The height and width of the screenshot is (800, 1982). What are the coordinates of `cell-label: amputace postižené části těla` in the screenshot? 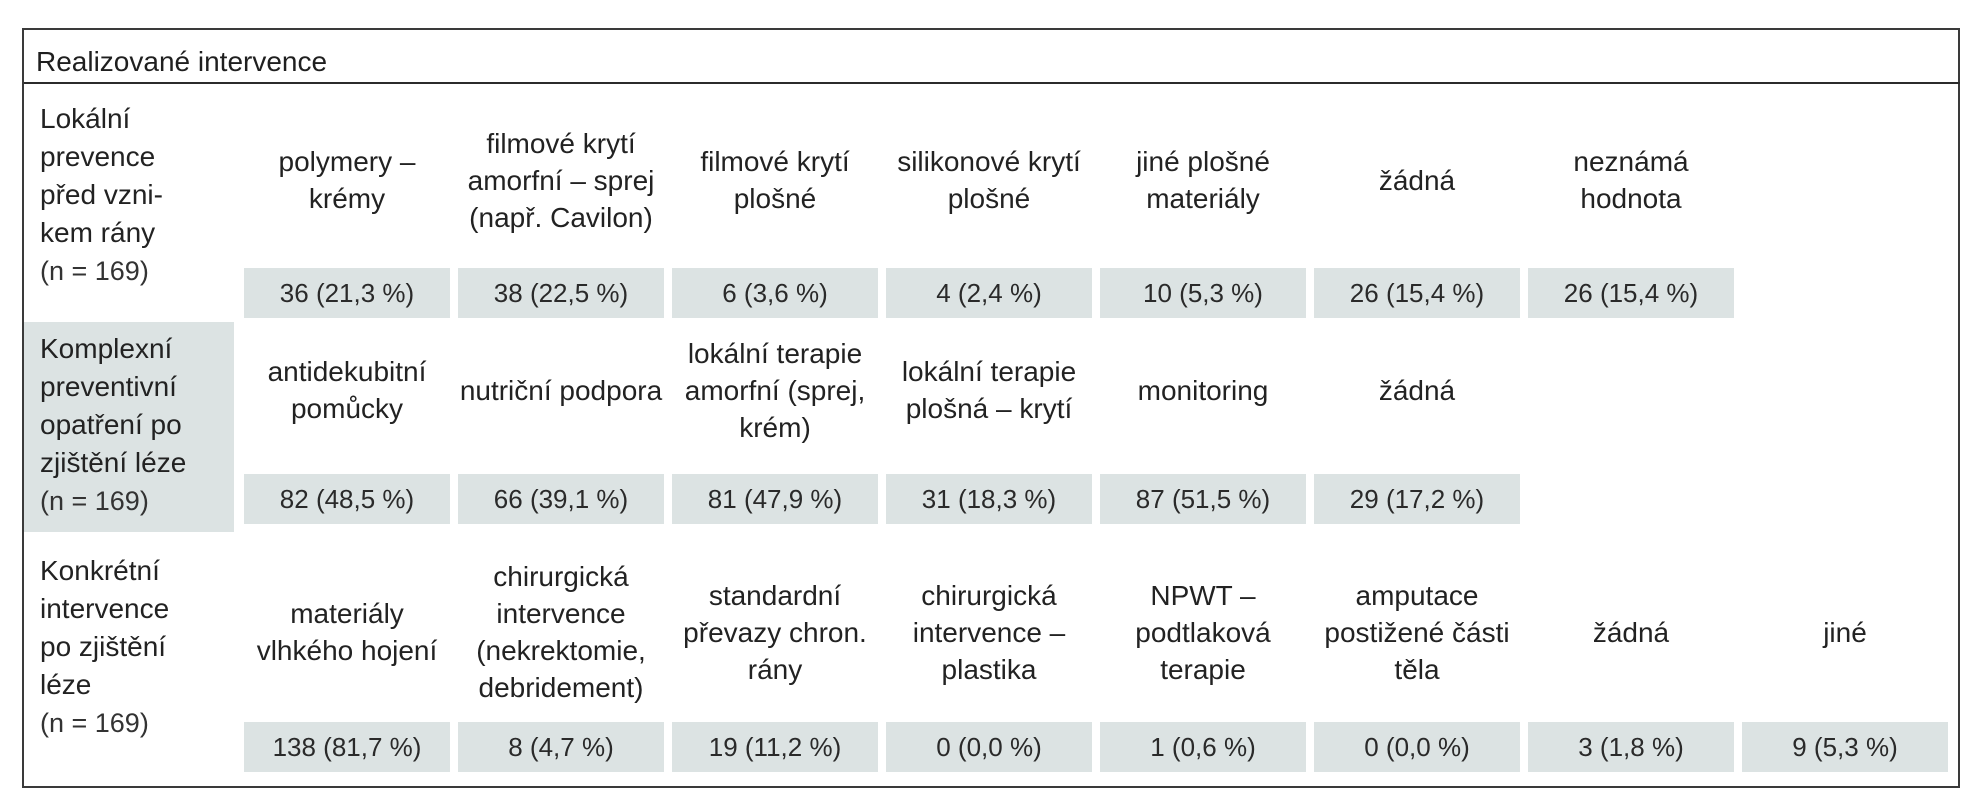 It's located at (1417, 632).